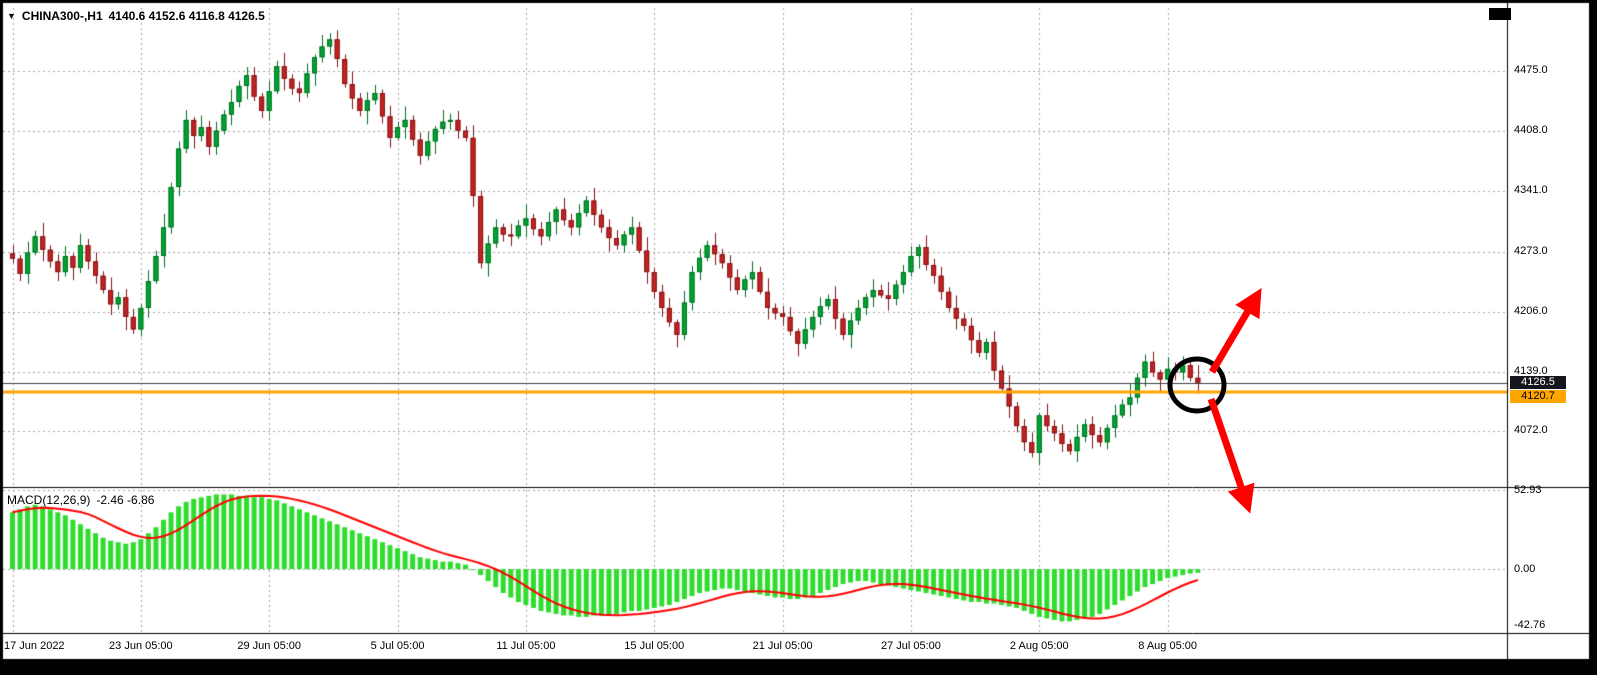 This screenshot has height=675, width=1597. What do you see at coordinates (397, 646) in the screenshot?
I see `time-tick-label: 5 Jul 05:00` at bounding box center [397, 646].